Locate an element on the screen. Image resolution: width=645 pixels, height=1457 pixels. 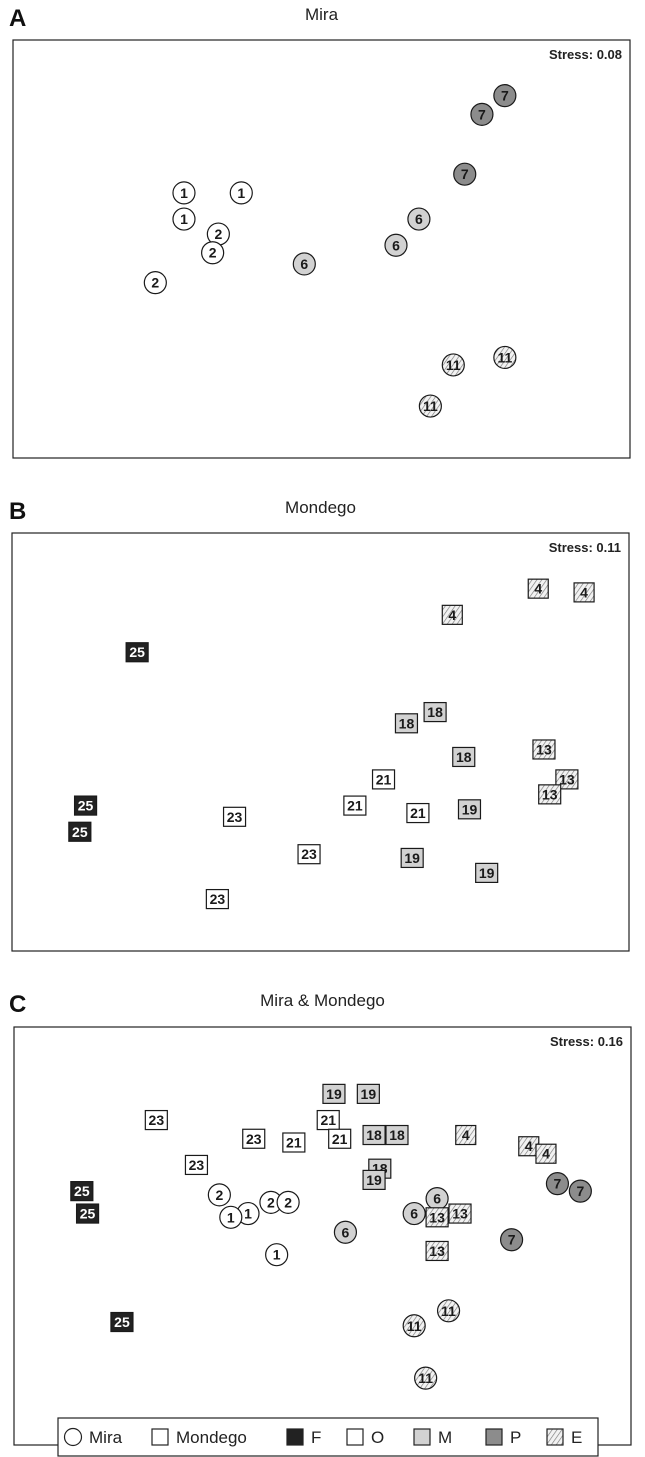
point-label: 25 is located at coordinates (137, 652).